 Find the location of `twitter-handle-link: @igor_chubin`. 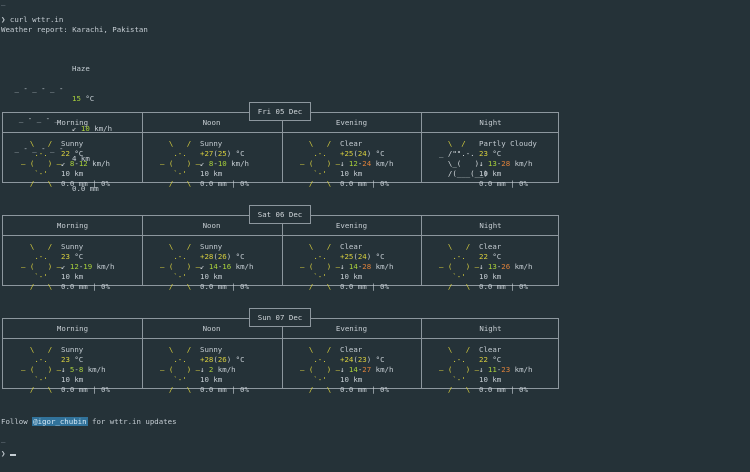

twitter-handle-link: @igor_chubin is located at coordinates (60, 421).